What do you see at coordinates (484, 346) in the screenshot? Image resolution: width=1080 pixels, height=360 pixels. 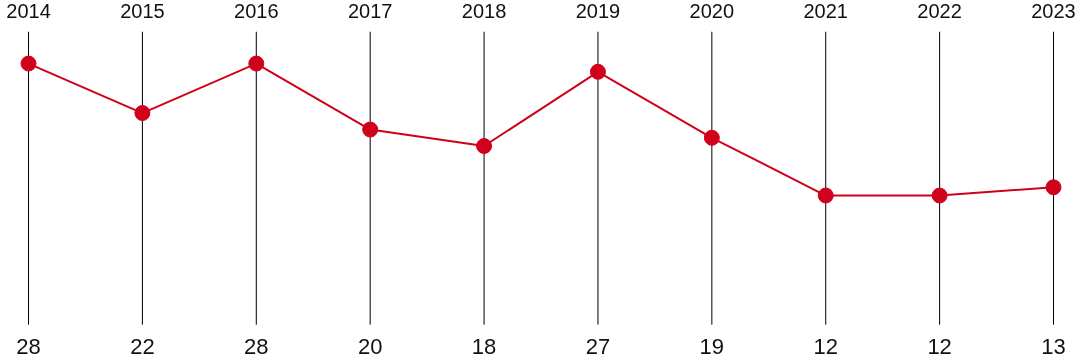 I see `data-label: 18` at bounding box center [484, 346].